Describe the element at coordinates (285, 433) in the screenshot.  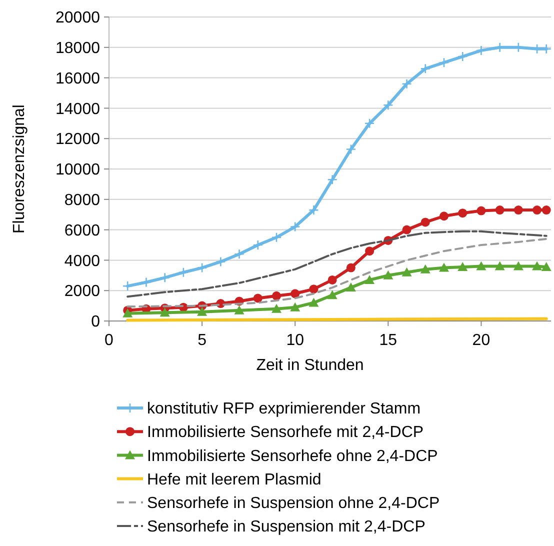
I see `legend-label: Immobilisierte Sensorhefe mit 2,4-DCP` at that location.